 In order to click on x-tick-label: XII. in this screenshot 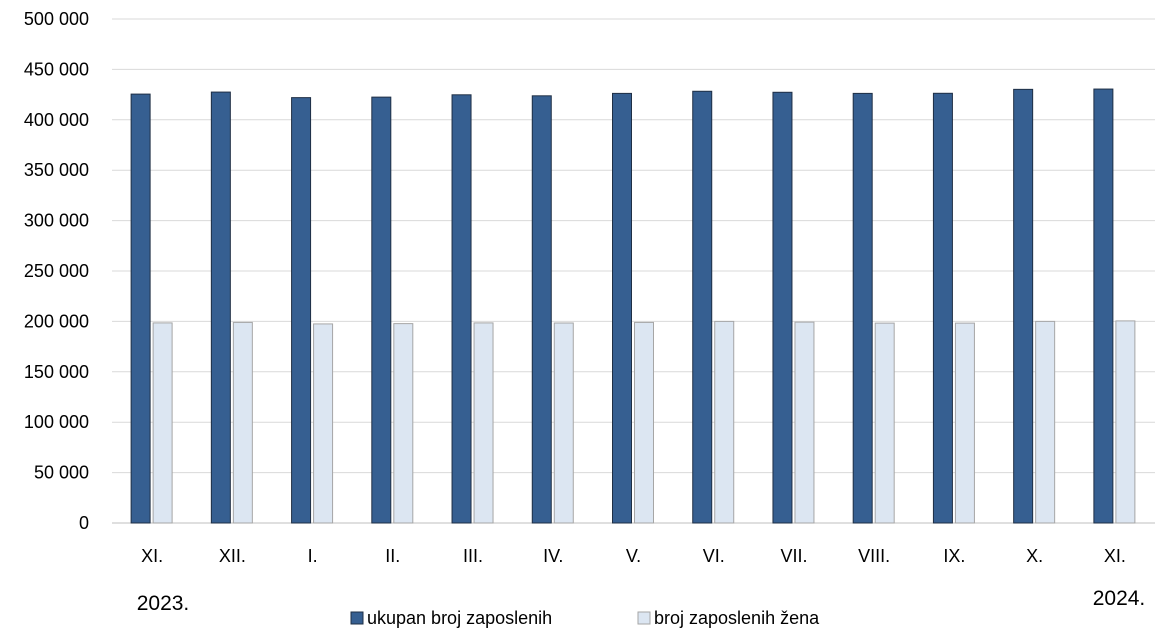, I will do `click(232, 556)`.